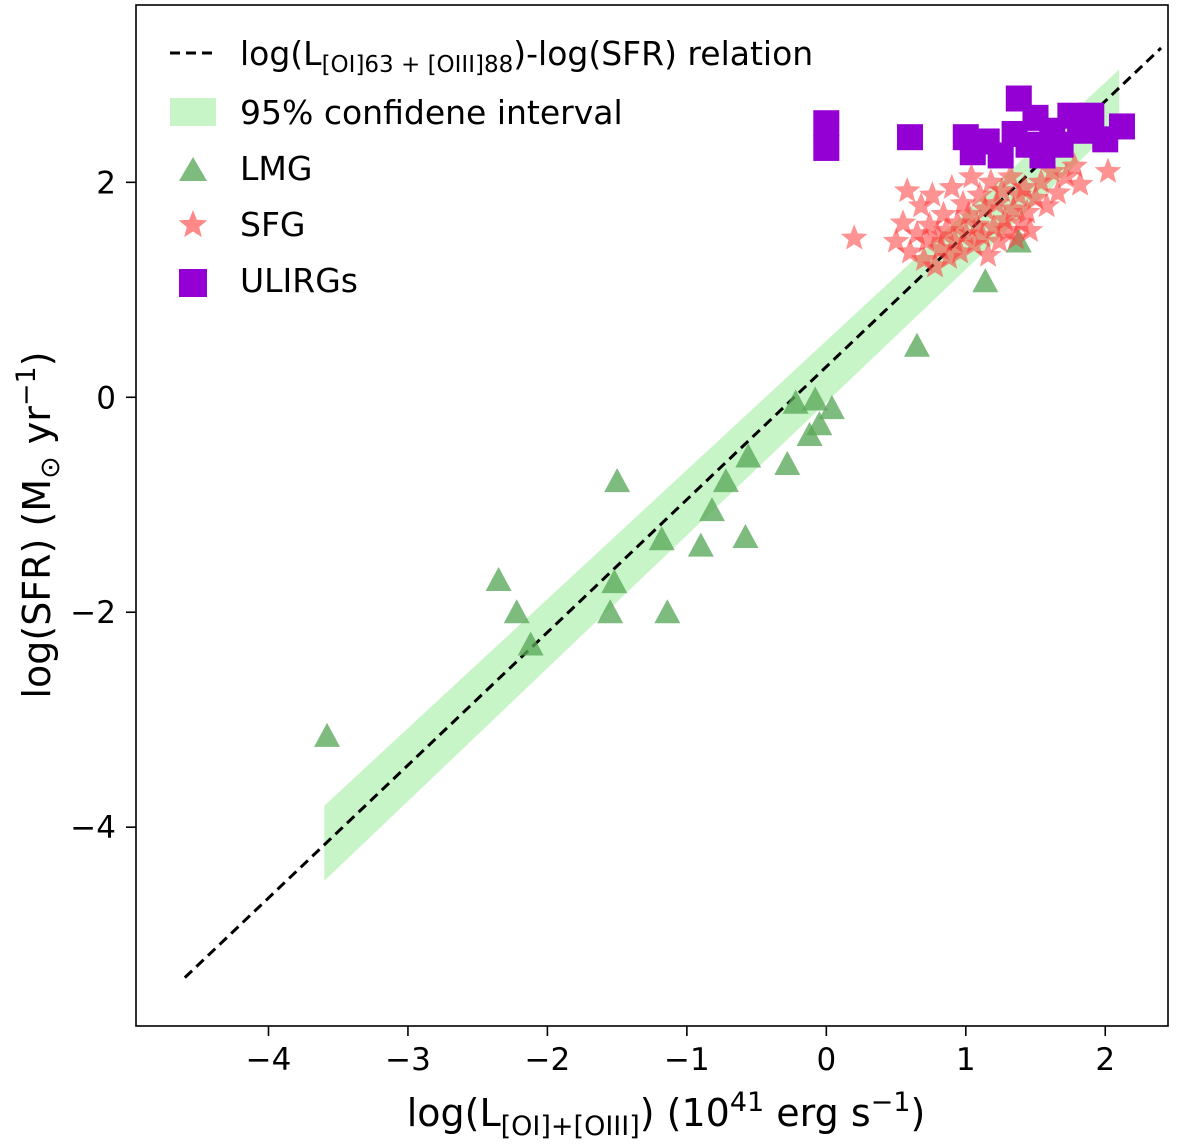  What do you see at coordinates (193, 283) in the screenshot?
I see `legend-ulirgs-swatch` at bounding box center [193, 283].